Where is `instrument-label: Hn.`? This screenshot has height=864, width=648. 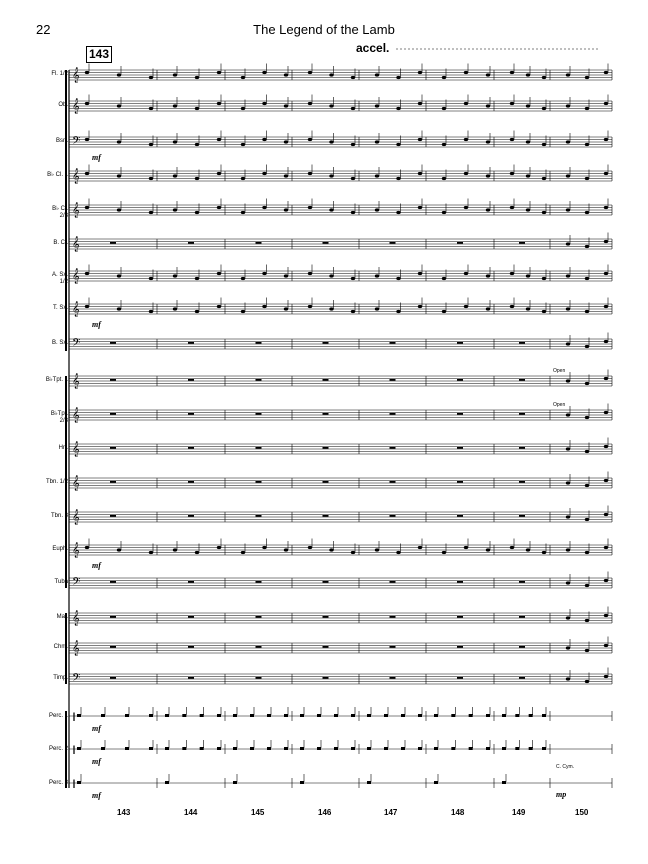 instrument-label: Hn. is located at coordinates (63, 448).